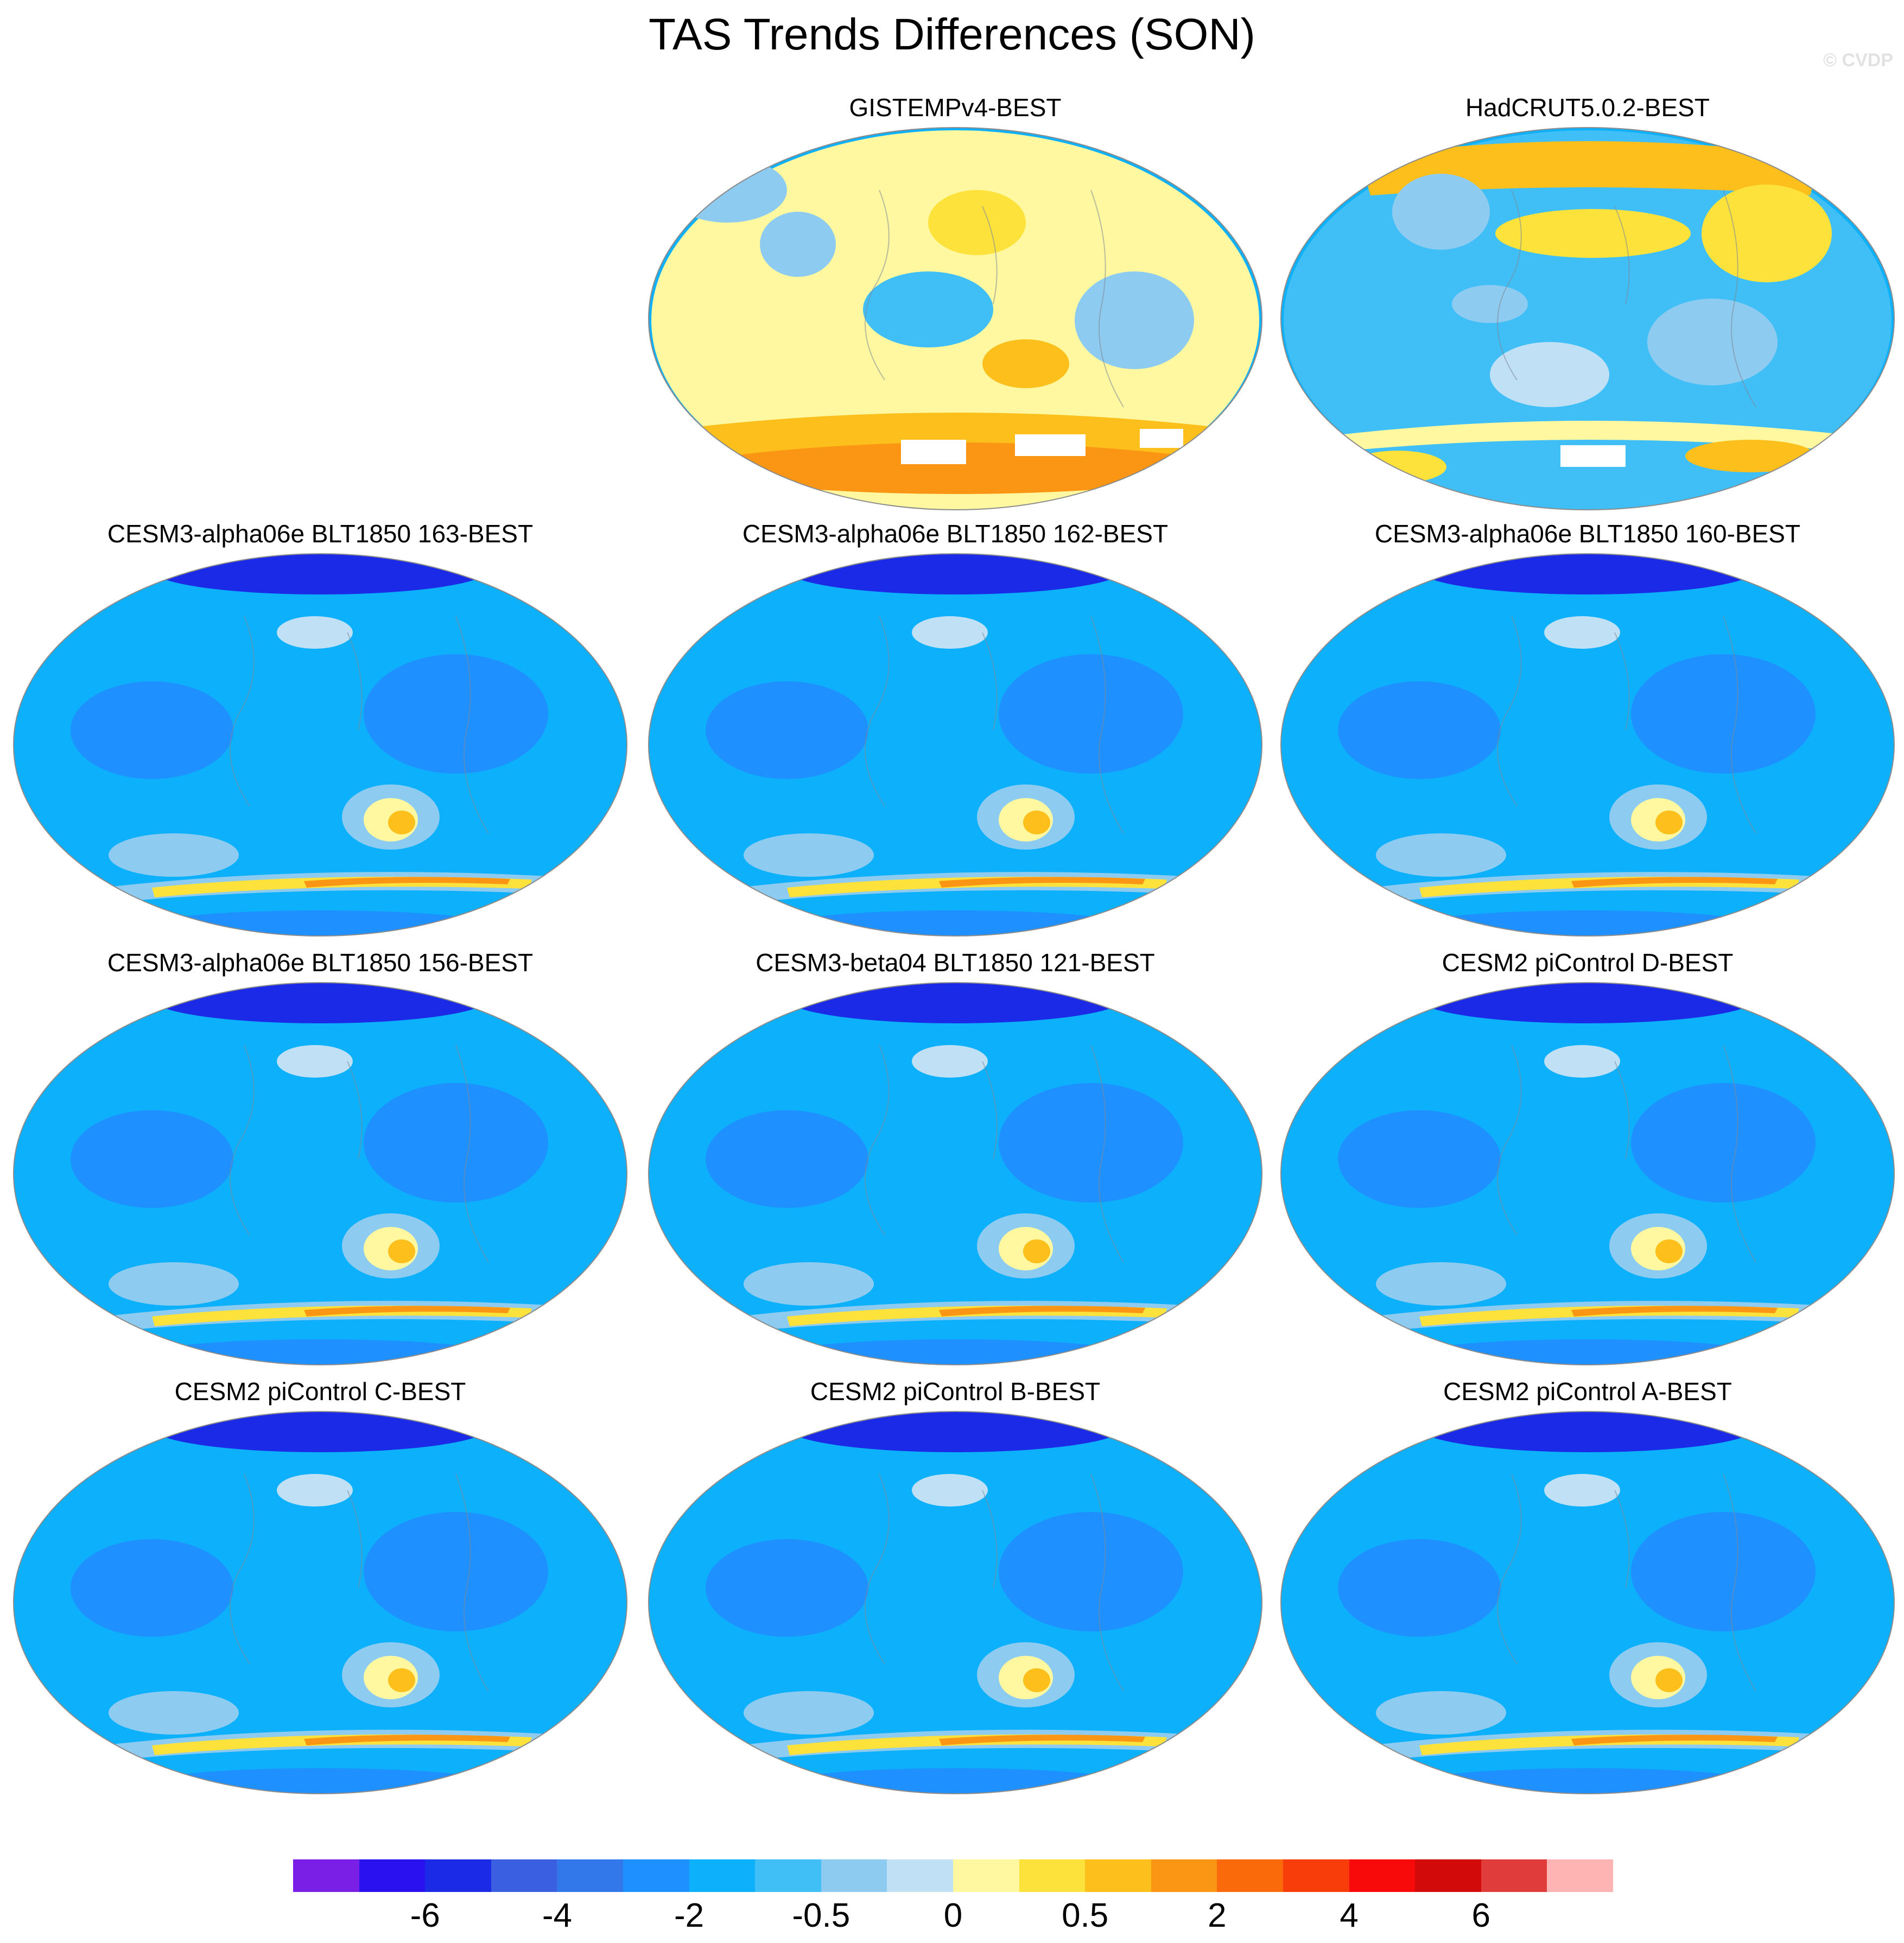 The image size is (1904, 1943). Describe the element at coordinates (955, 1392) in the screenshot. I see `panel-title: CESM2 piControl B-BEST` at that location.